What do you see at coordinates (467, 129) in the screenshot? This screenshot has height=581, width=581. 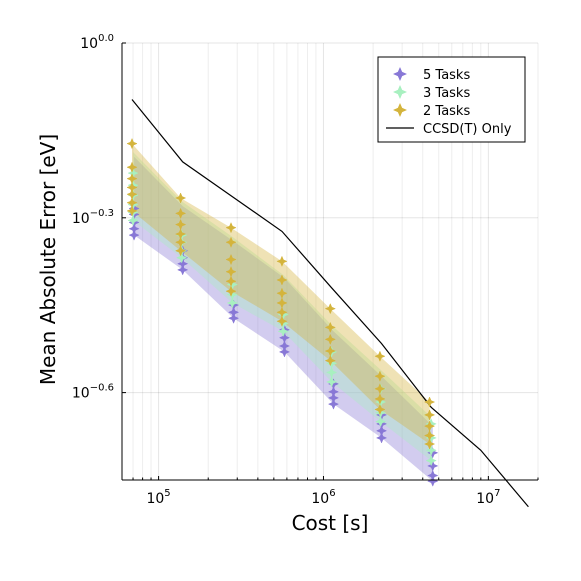 I see `legend-label: CCSD(T) Only` at bounding box center [467, 129].